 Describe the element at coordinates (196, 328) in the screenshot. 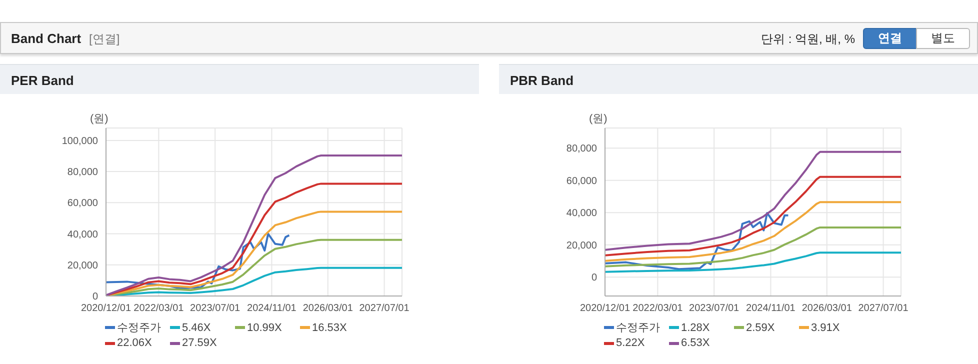

I see `legend-label: 5.46X` at that location.